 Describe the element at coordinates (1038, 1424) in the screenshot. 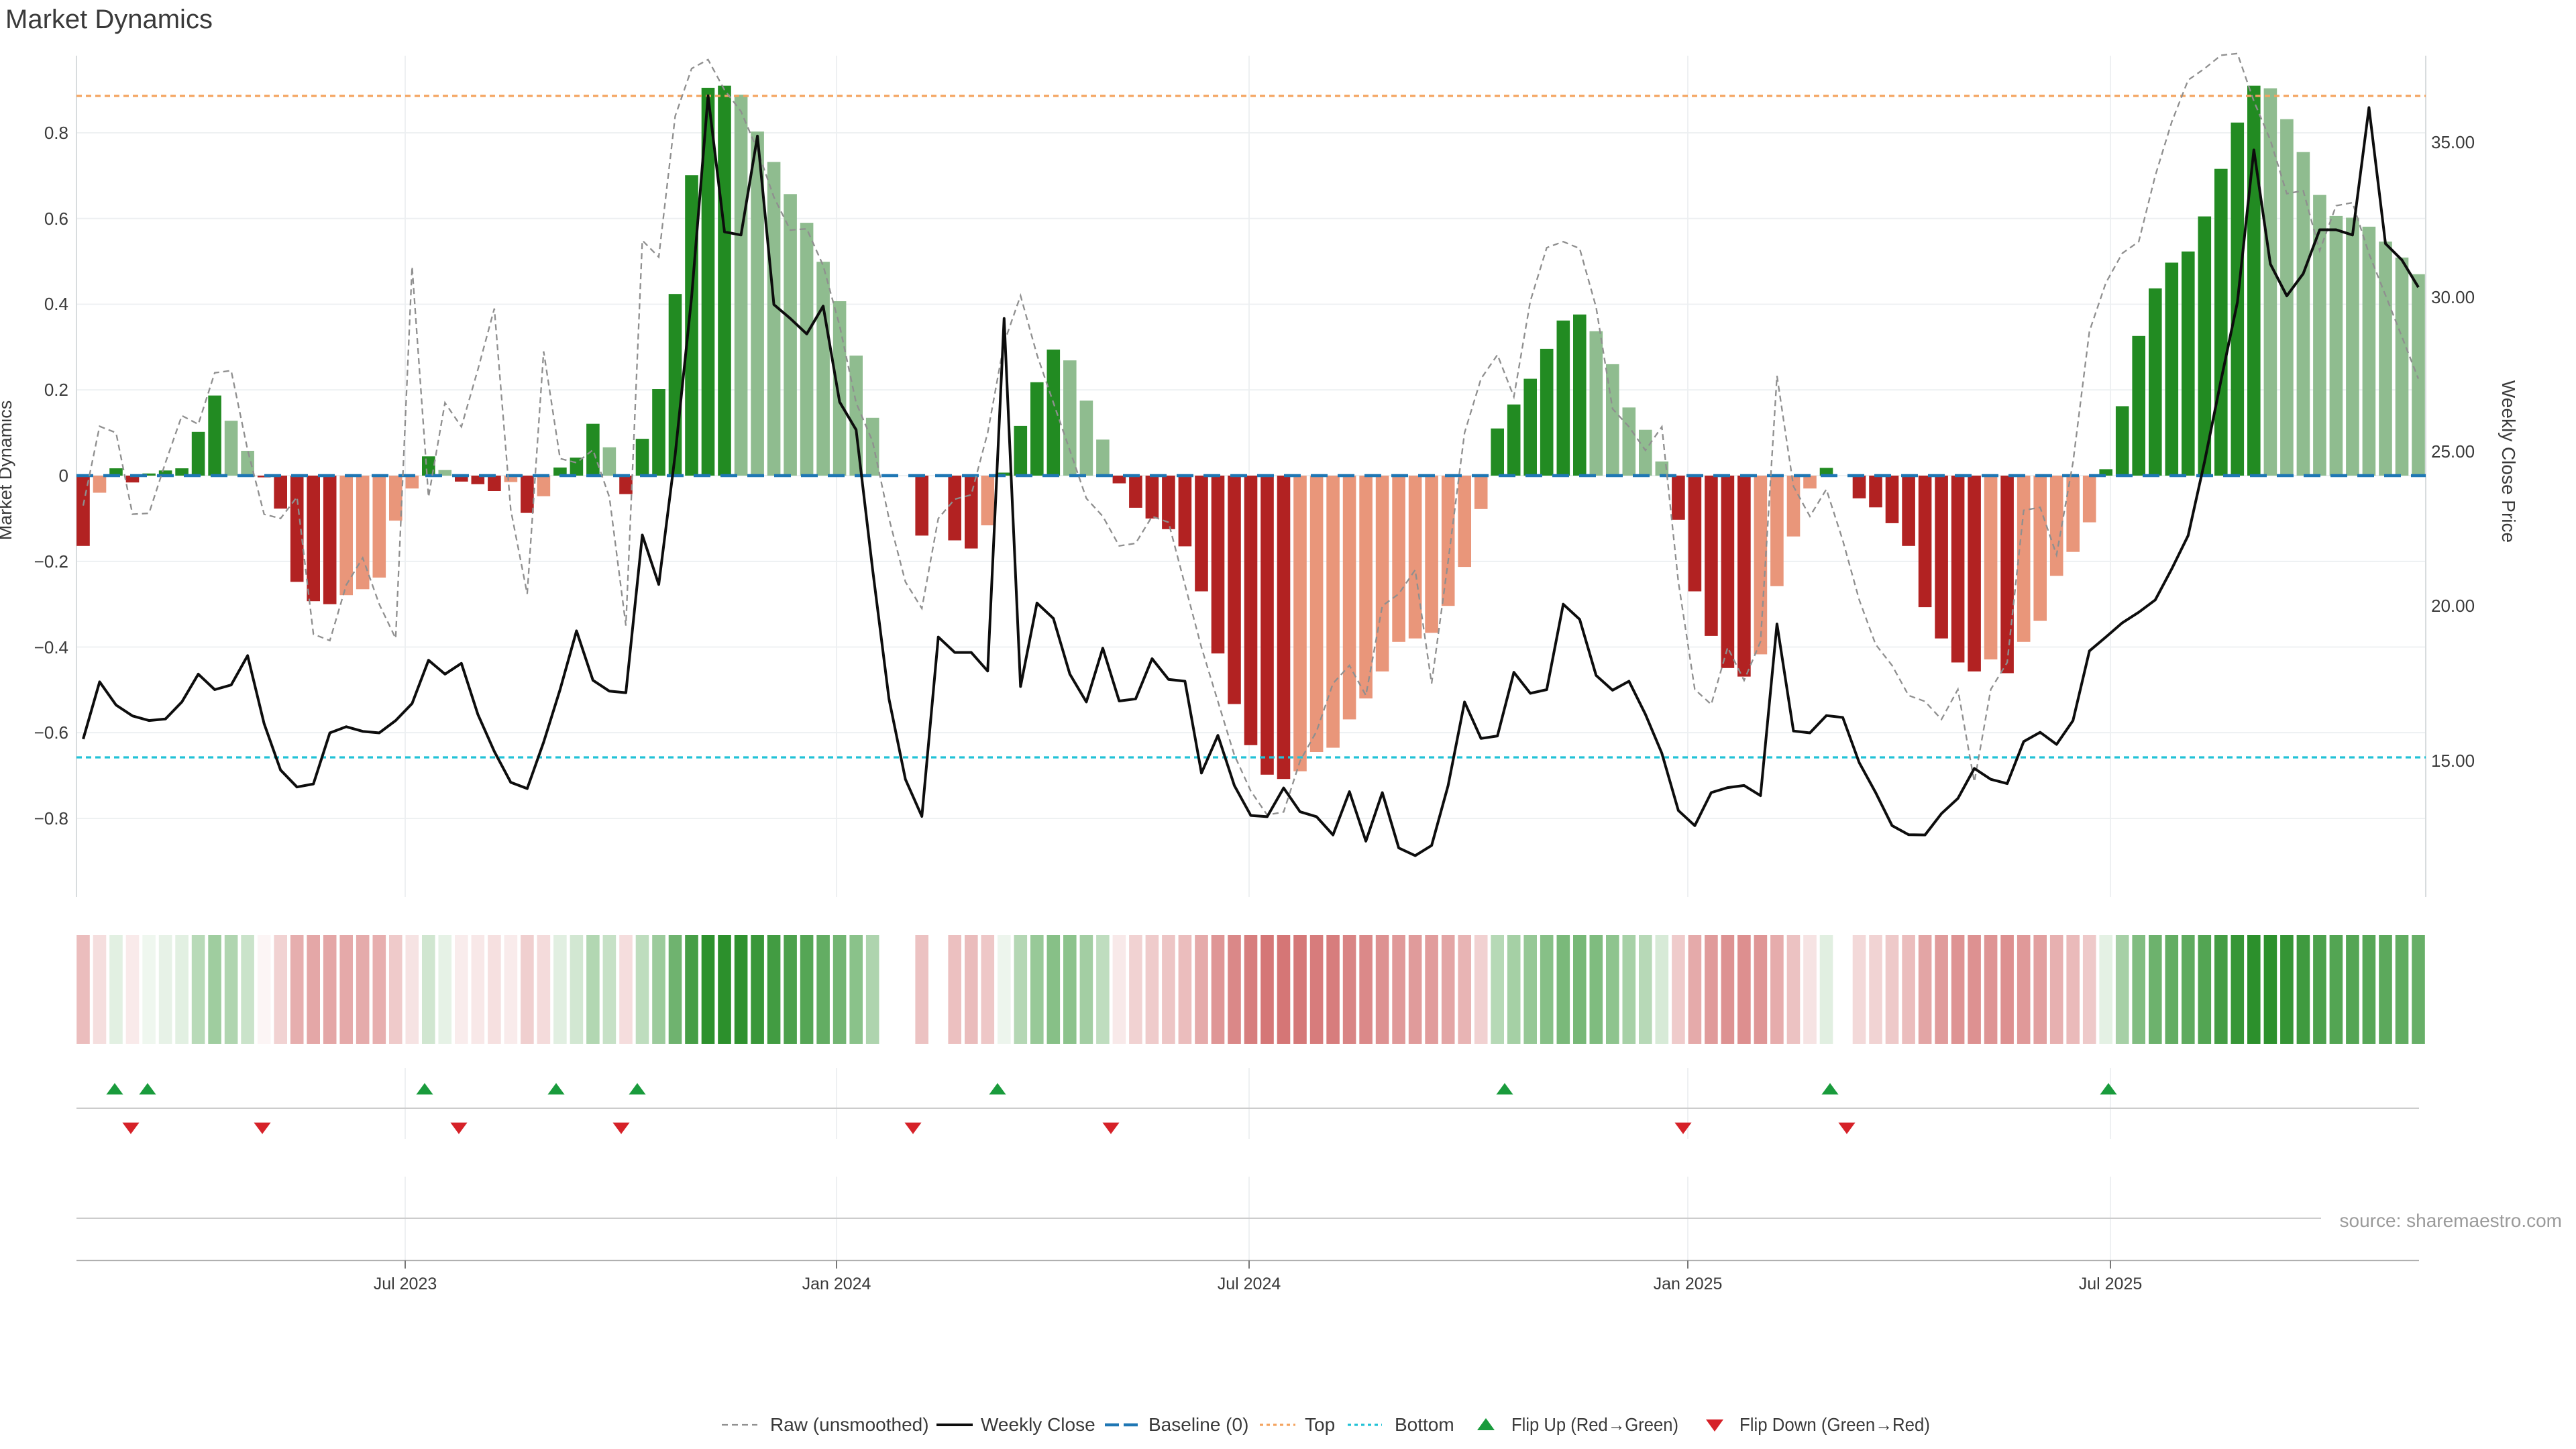

I see `svg-text: Weekly Close` at that location.